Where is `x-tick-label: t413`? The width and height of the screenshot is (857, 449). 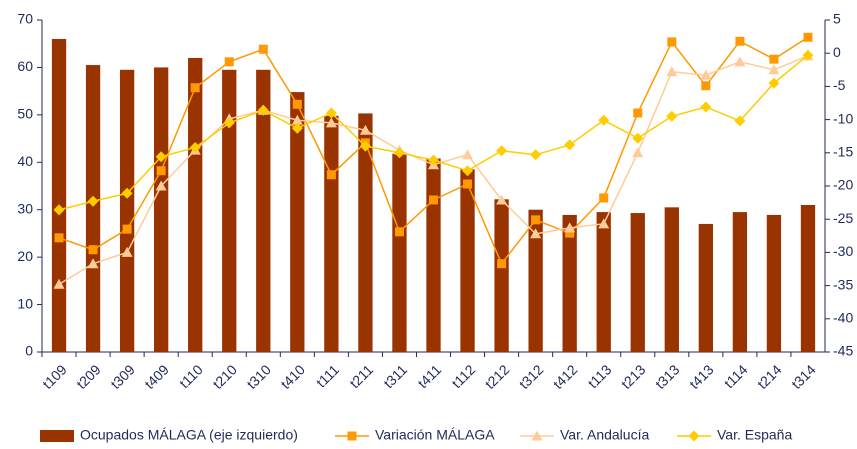 x-tick-label: t413 is located at coordinates (701, 376).